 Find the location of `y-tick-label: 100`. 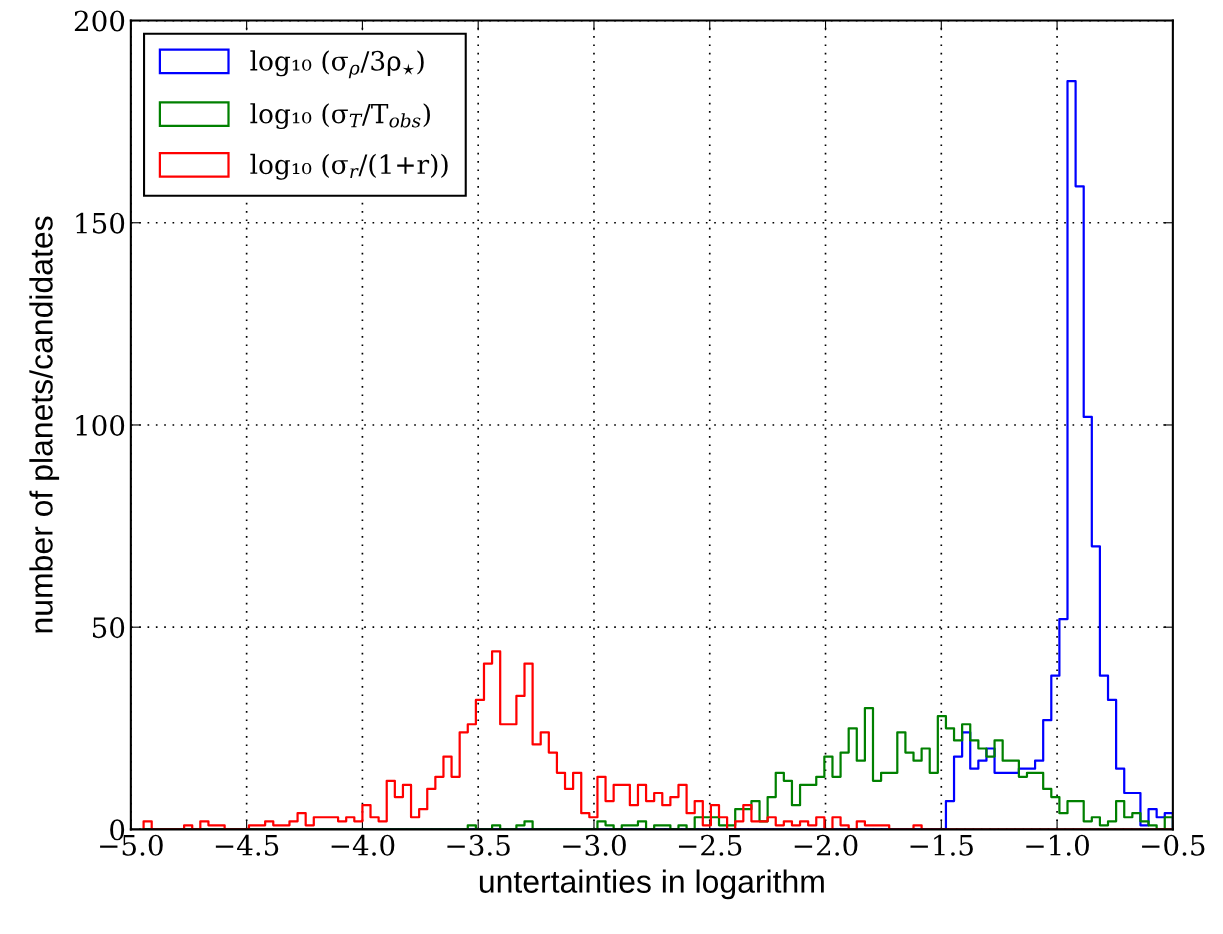

y-tick-label: 100 is located at coordinates (100, 425).